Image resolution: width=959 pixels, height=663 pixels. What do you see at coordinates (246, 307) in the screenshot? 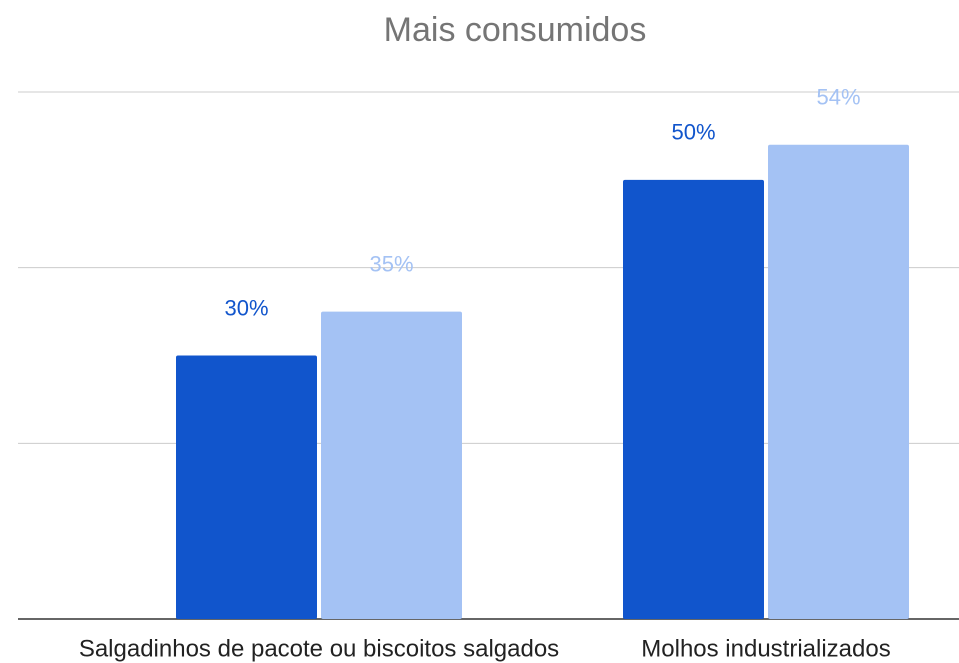
I see `value-label: 30%` at bounding box center [246, 307].